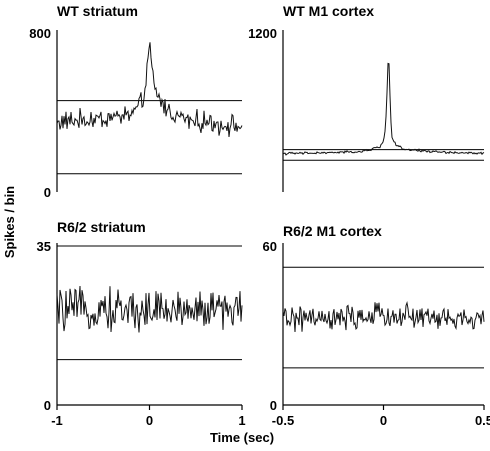  I want to click on r62-striatum-title: R6/2 striatum, so click(101, 227).